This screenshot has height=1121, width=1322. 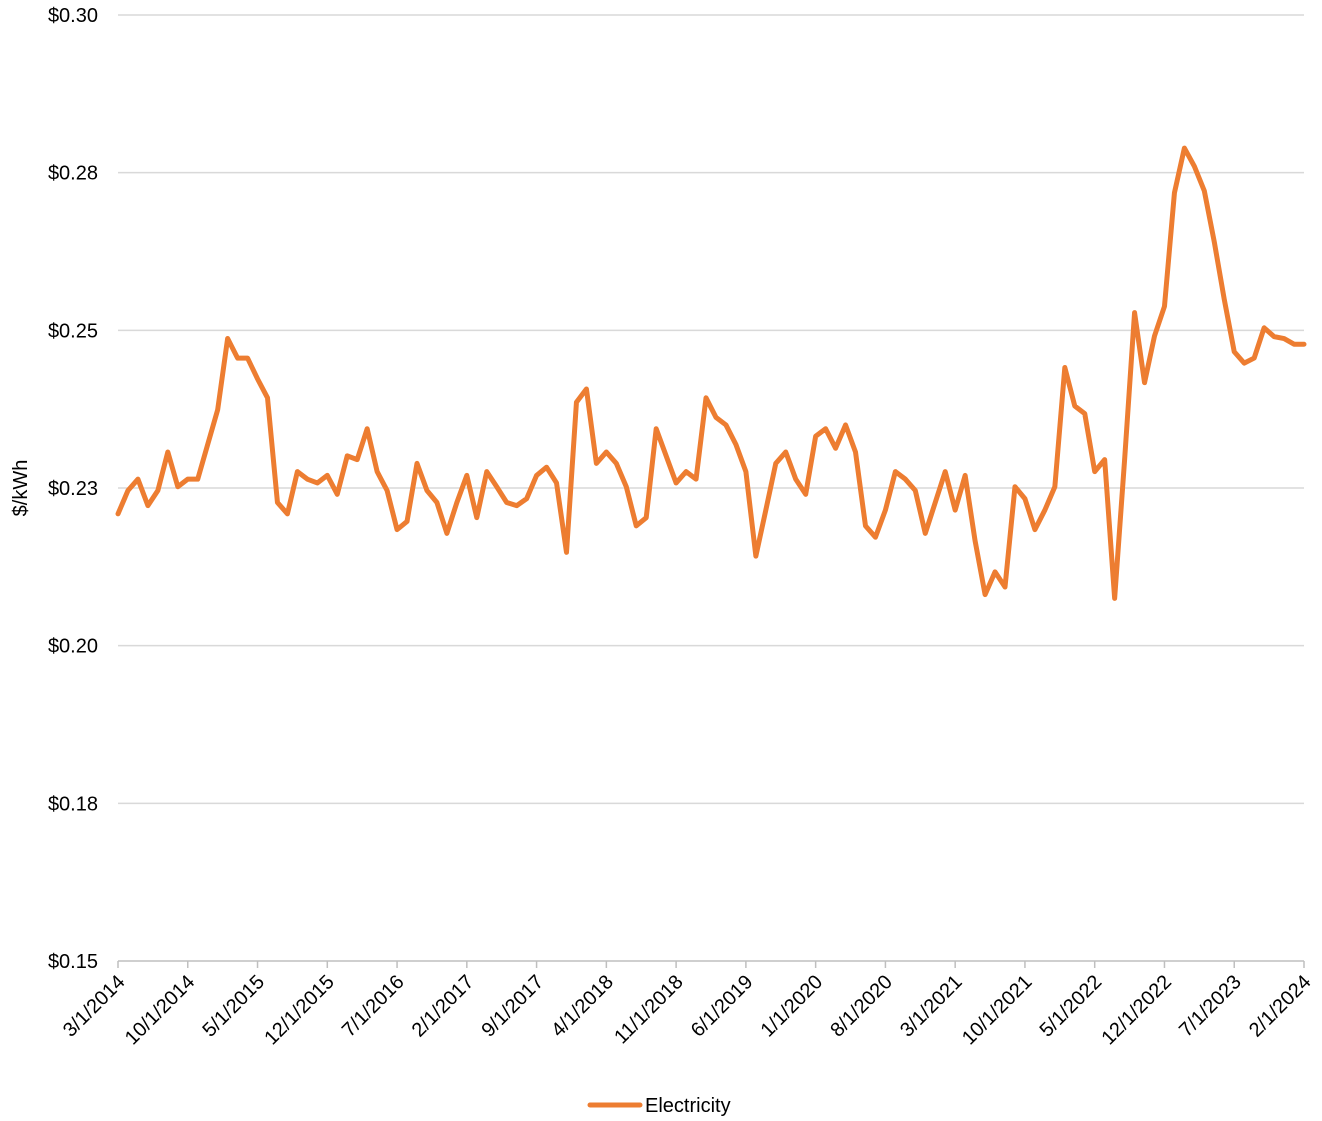 What do you see at coordinates (648, 1009) in the screenshot?
I see `x-tick-label: 11/1/2018` at bounding box center [648, 1009].